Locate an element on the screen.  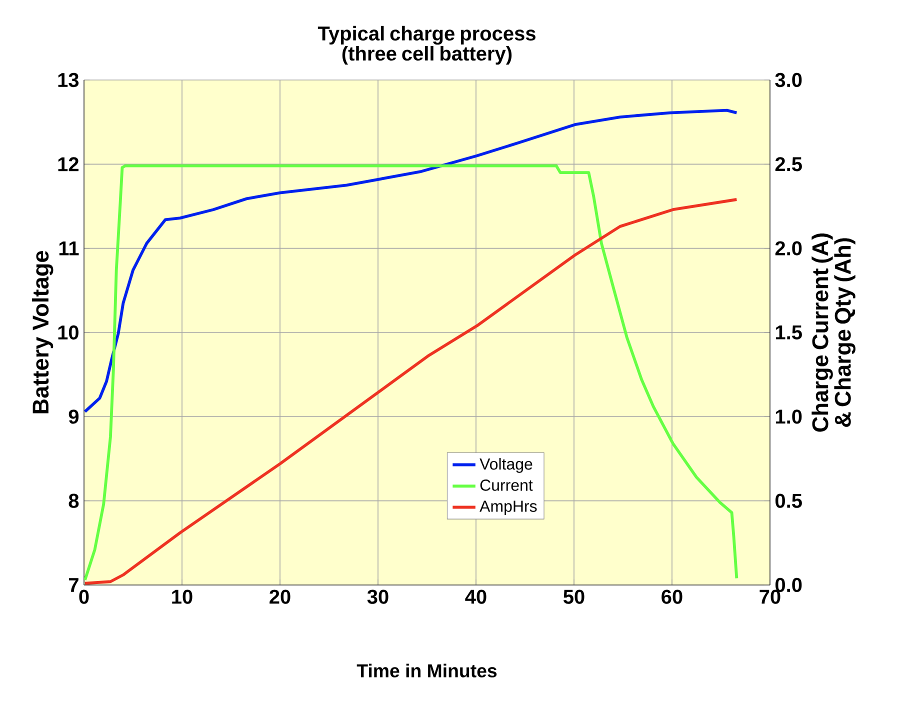
y-tick-label: 13 is located at coordinates (68, 80).